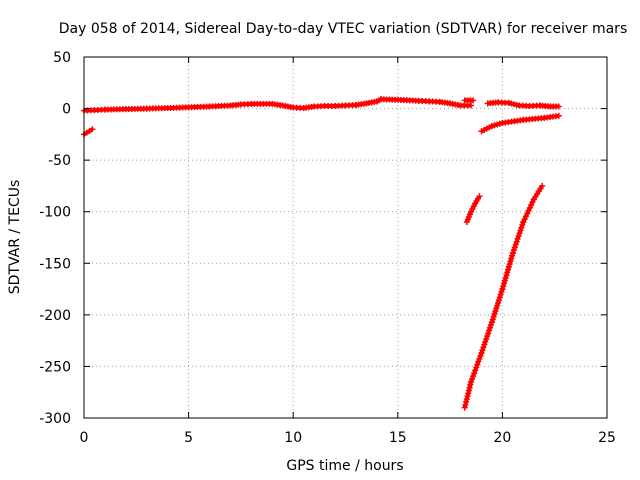 The image size is (640, 480). What do you see at coordinates (188, 438) in the screenshot?
I see `x-tick-label: 5` at bounding box center [188, 438].